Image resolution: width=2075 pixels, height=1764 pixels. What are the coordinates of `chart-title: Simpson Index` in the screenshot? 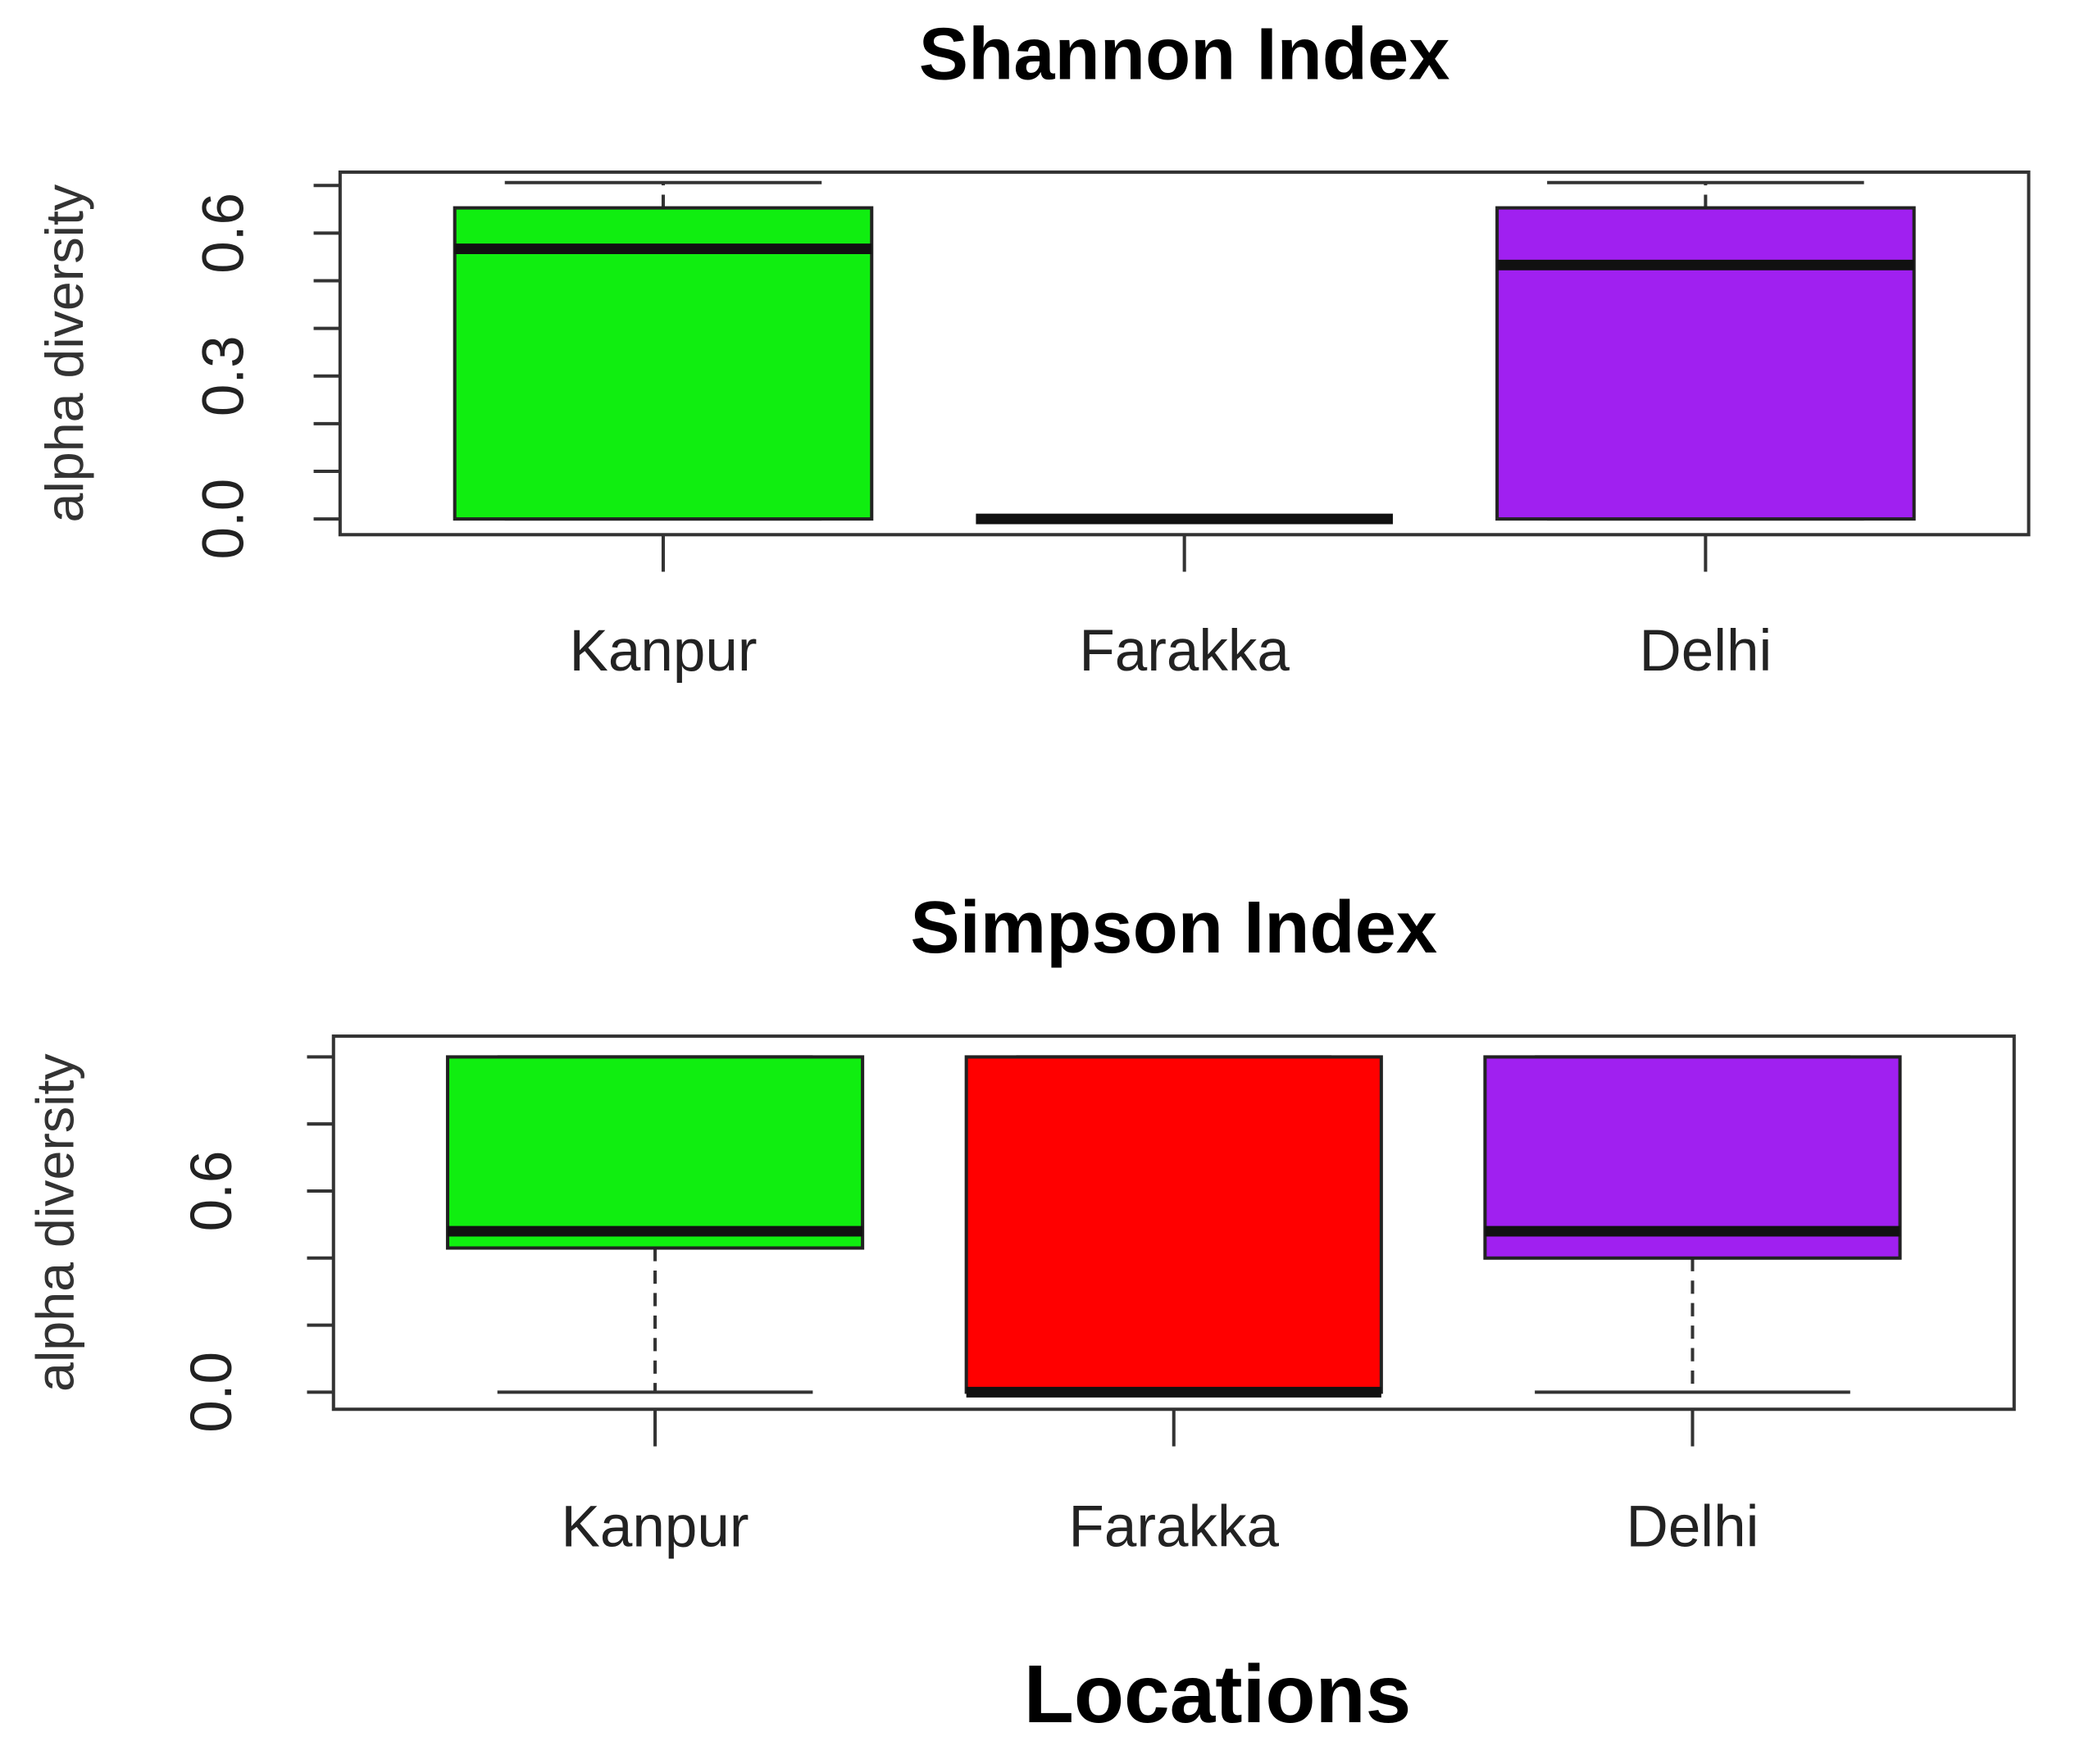 It's located at (1173, 927).